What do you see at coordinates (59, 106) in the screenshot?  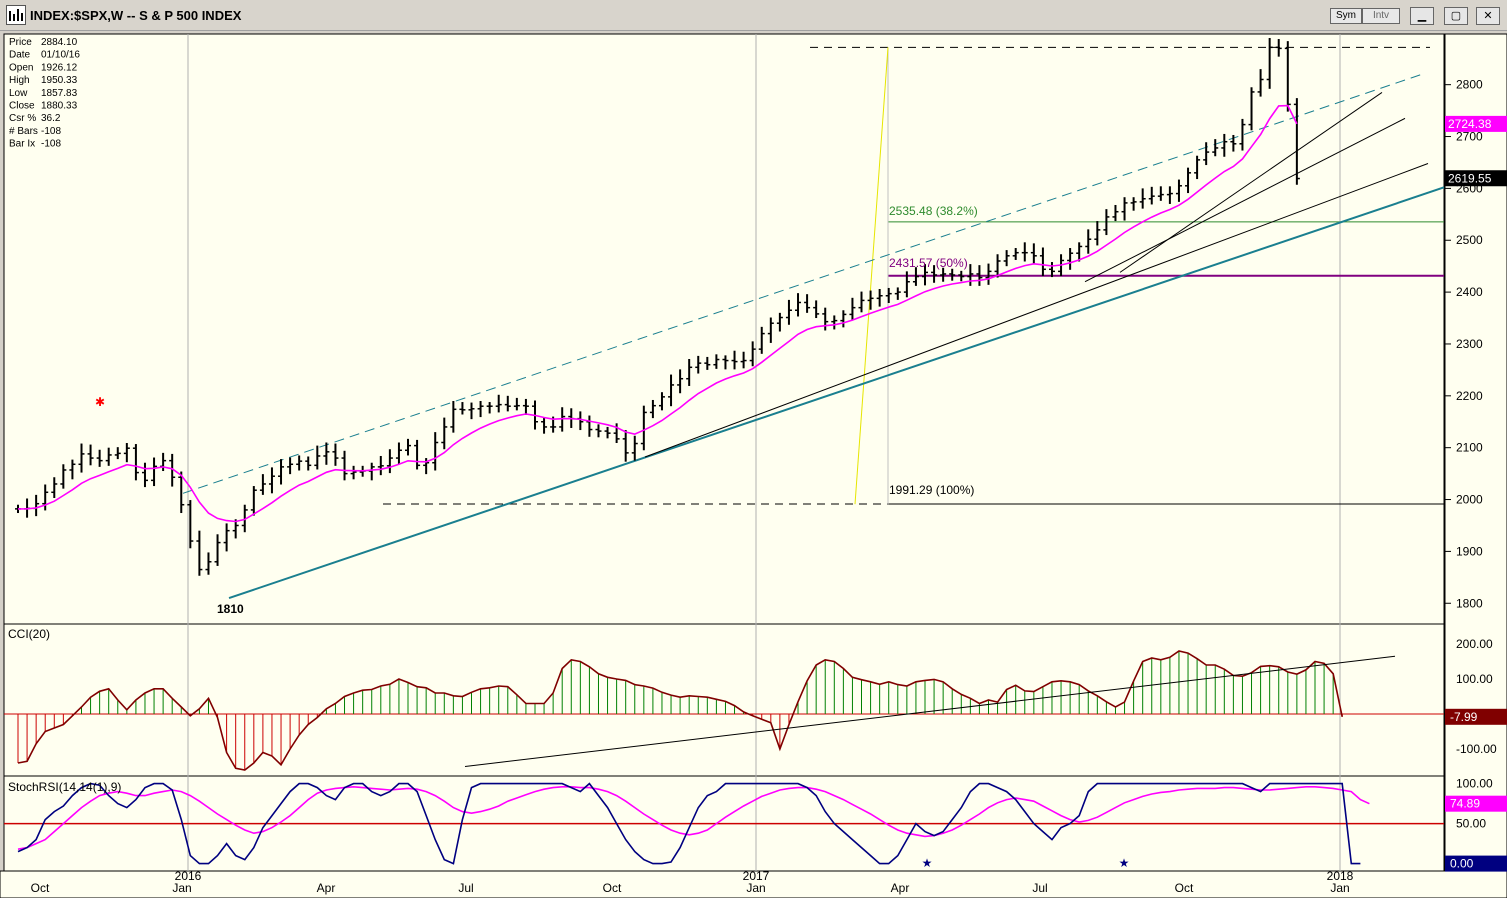 I see `data-window-value: 1880.33` at bounding box center [59, 106].